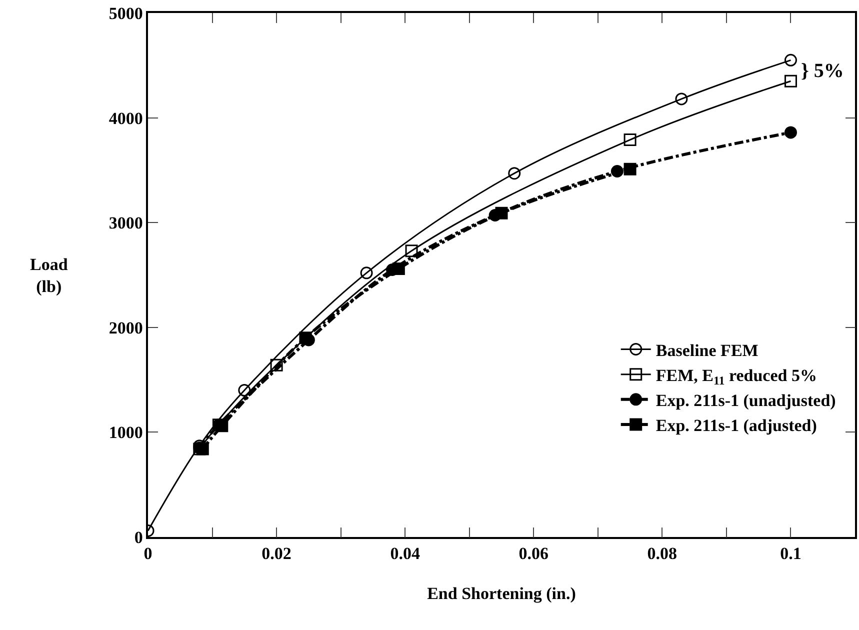 Image resolution: width=859 pixels, height=630 pixels. Describe the element at coordinates (822, 71) in the screenshot. I see `annotation: } 5%` at that location.